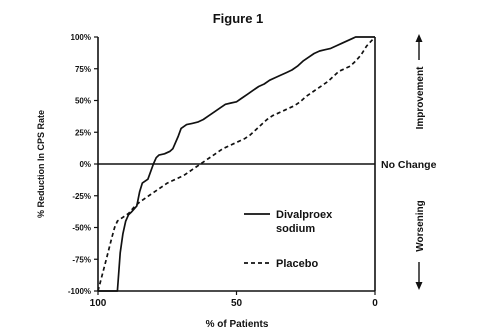  Describe the element at coordinates (297, 264) in the screenshot. I see `legend-label: Placebo` at that location.